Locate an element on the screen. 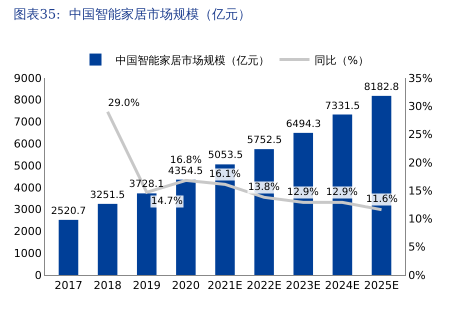 The height and width of the screenshot is (320, 455). data-label: 4354.5 is located at coordinates (185, 171).